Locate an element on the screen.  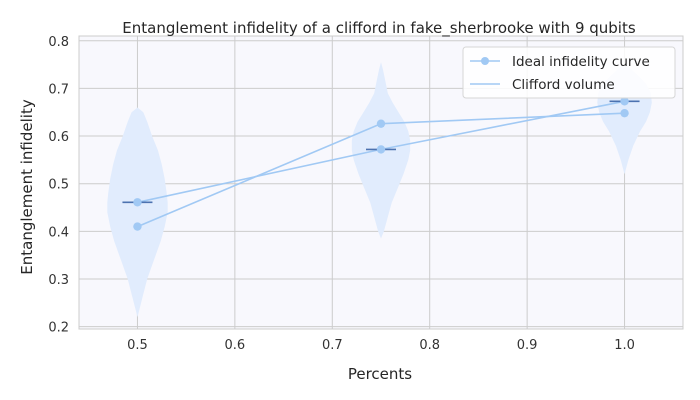
x-tick-label: 1.0 is located at coordinates (624, 345).